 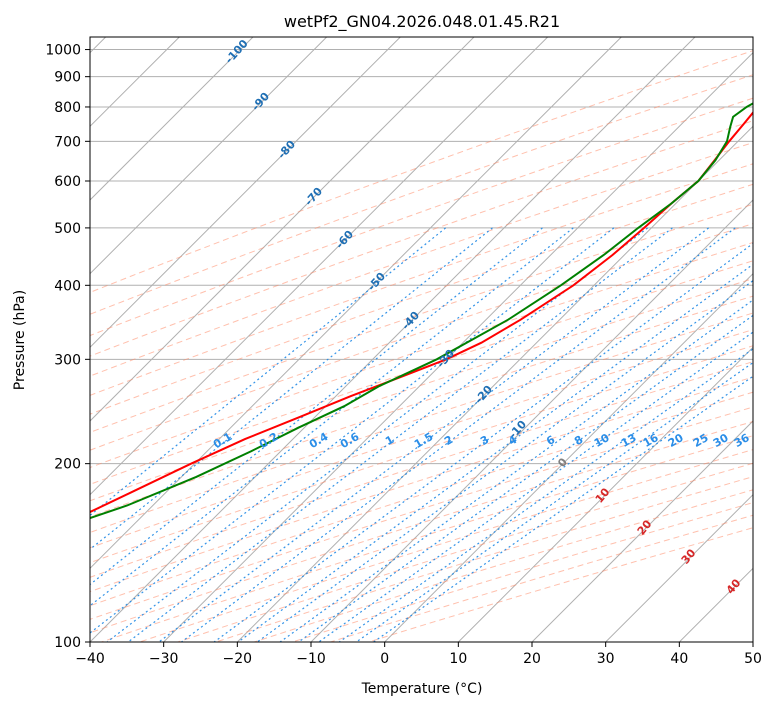 I want to click on y-tick-label: 300, so click(x=67, y=360).